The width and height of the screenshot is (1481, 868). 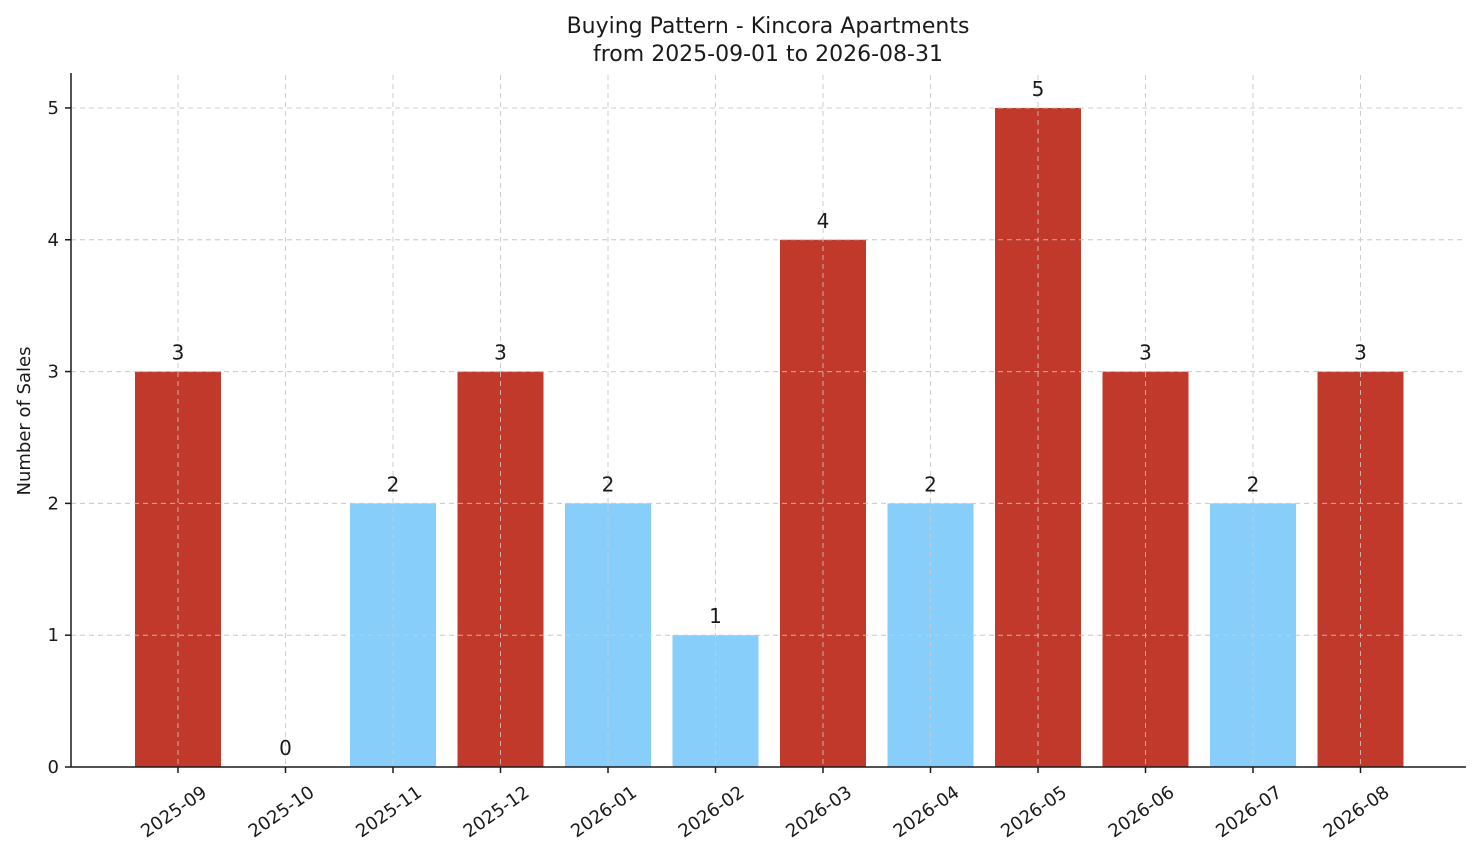 I want to click on data-label-2025-12: 3, so click(x=500, y=353).